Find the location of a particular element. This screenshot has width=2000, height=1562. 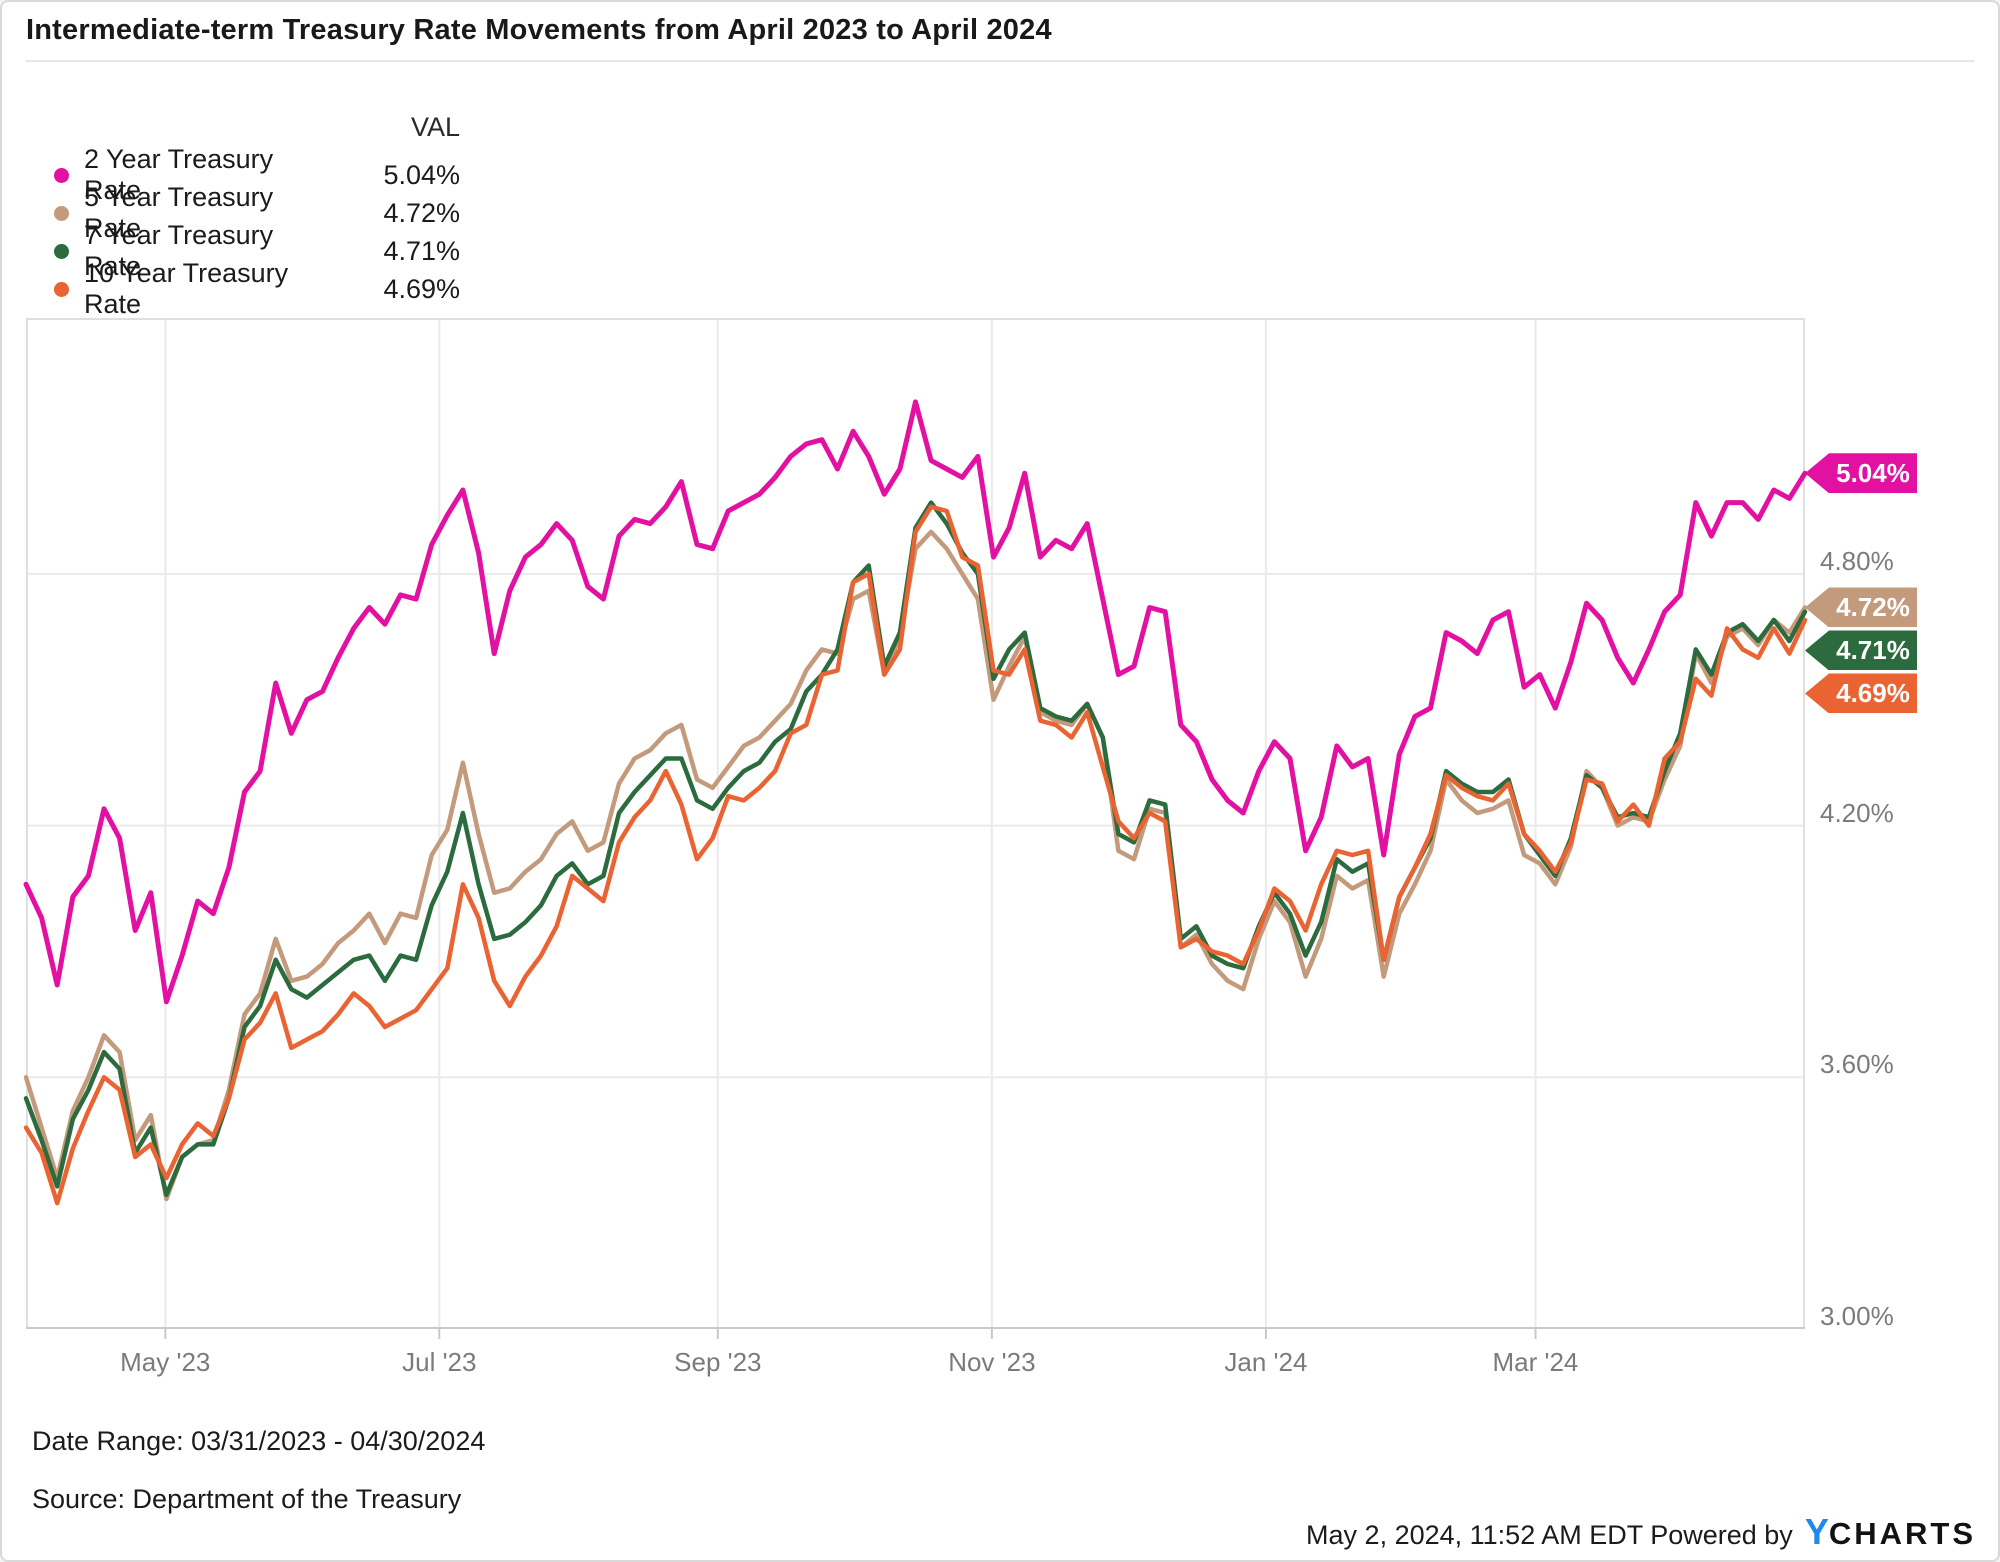

last-value-flag: 5.04% is located at coordinates (1861, 473).